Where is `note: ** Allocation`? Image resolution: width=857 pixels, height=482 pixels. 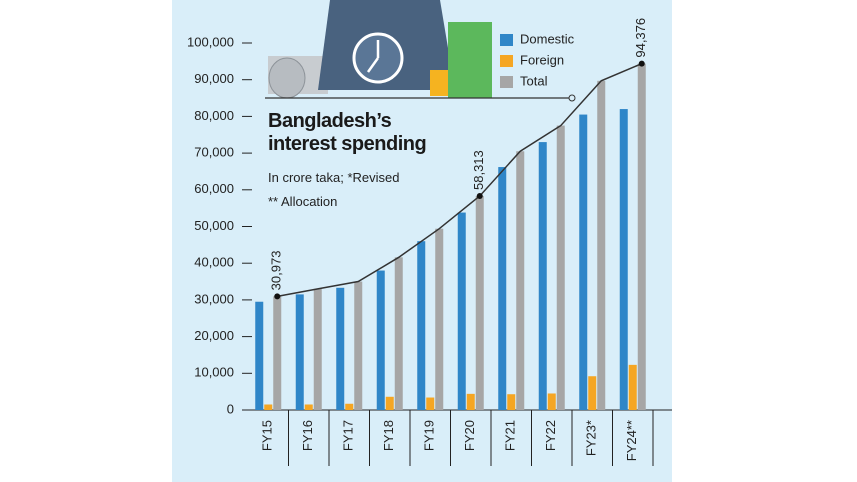
note: ** Allocation is located at coordinates (303, 201).